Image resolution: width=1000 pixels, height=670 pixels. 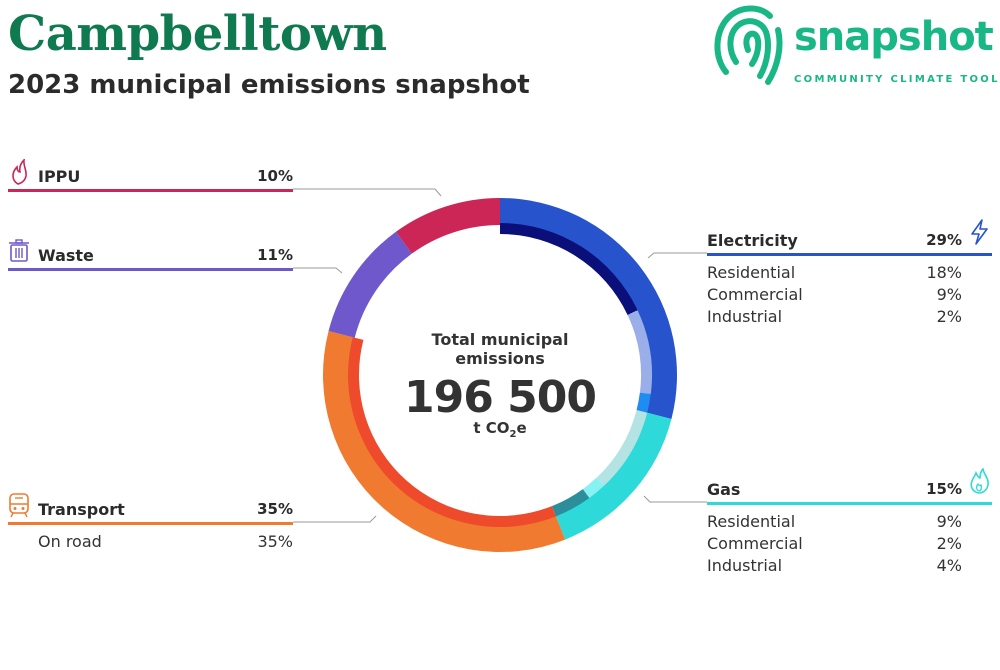 I want to click on total-label: Total municipal emissions, so click(x=500, y=349).